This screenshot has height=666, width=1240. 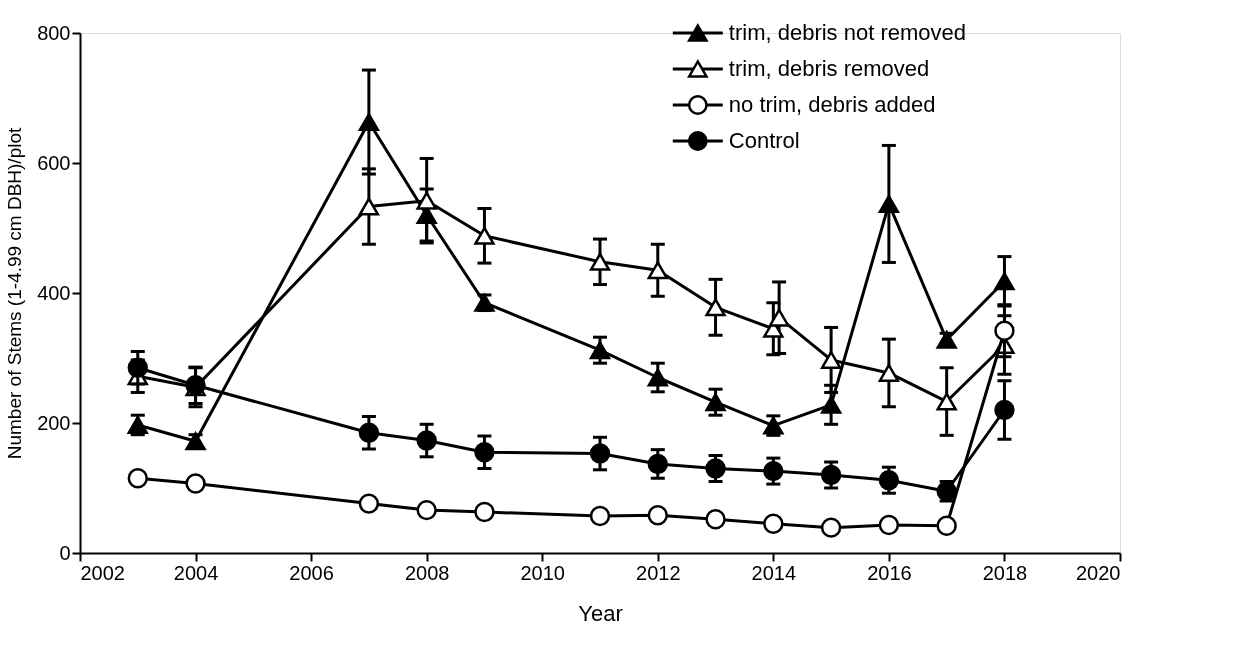 What do you see at coordinates (1098, 572) in the screenshot?
I see `x-tick-label: 2020` at bounding box center [1098, 572].